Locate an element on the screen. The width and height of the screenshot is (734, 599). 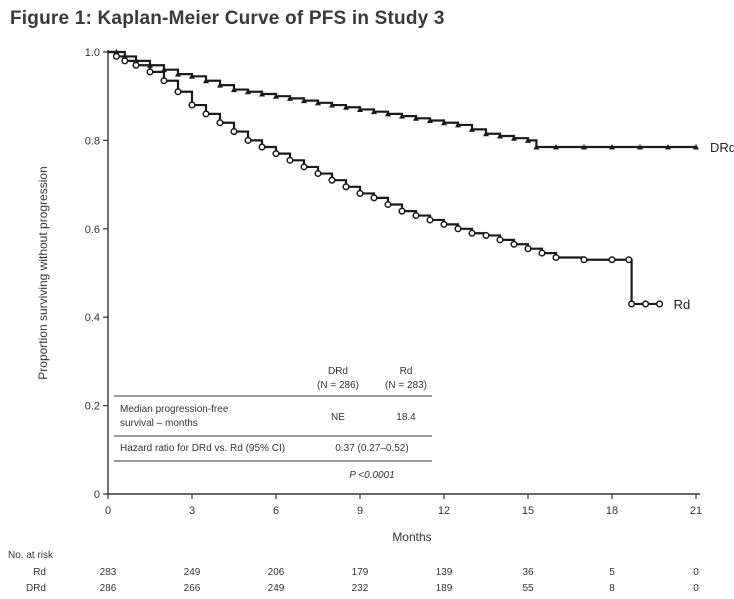
y-tick-label: 0 is located at coordinates (97, 495).